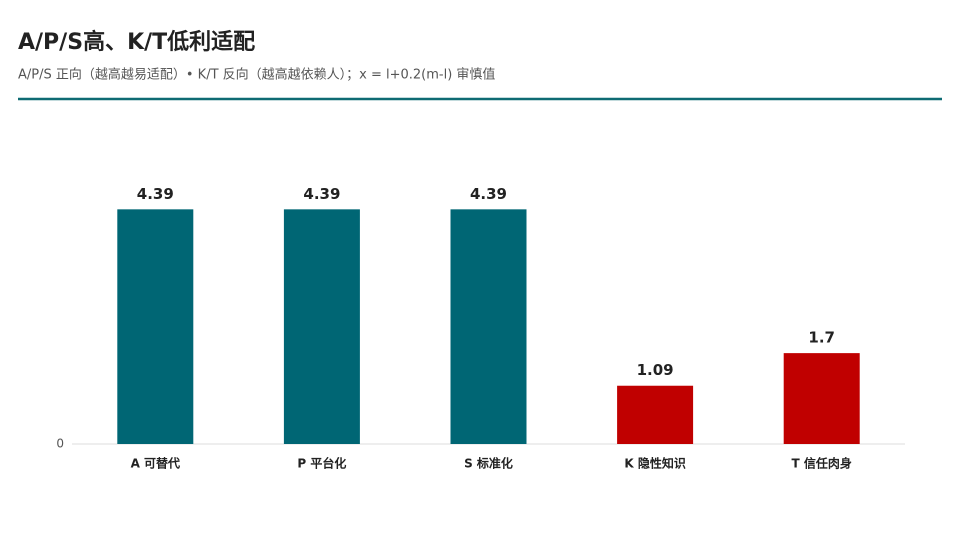 This screenshot has height=558, width=961. I want to click on y-tick-label: 0, so click(60, 444).